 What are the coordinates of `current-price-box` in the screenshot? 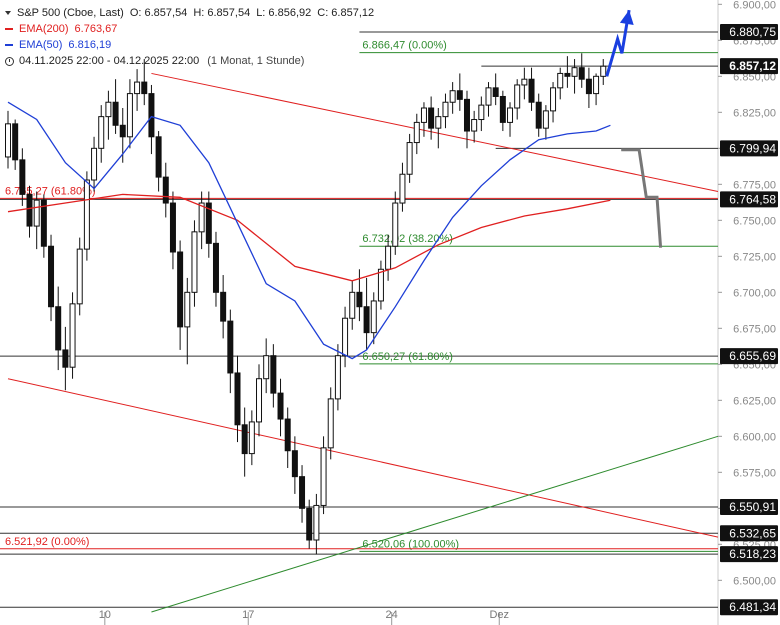 It's located at (749, 66).